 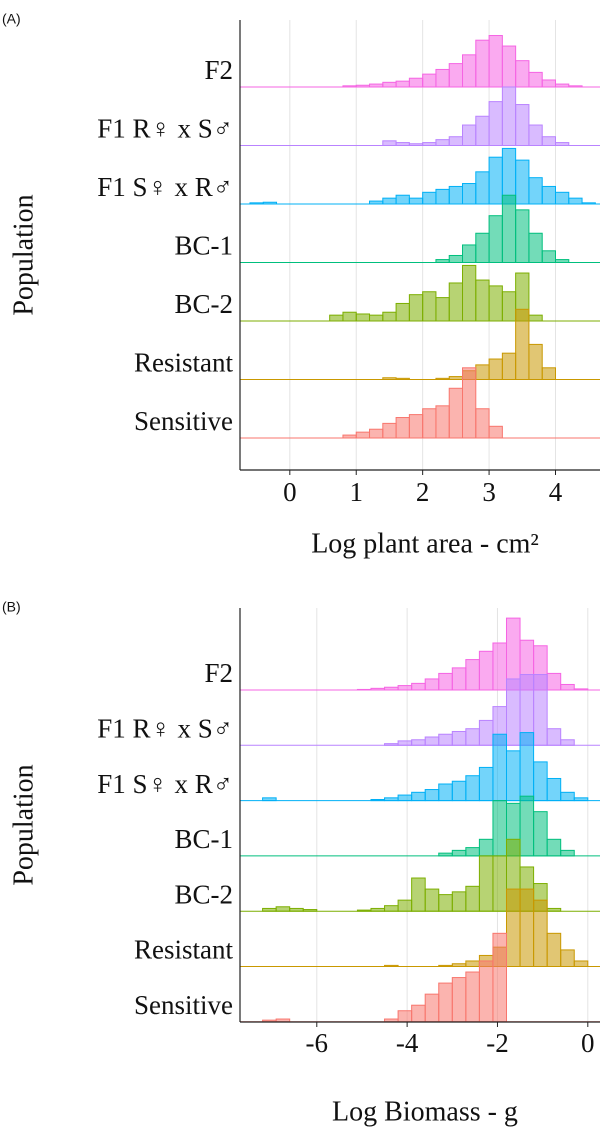 What do you see at coordinates (165, 129) in the screenshot?
I see `y-category-label: F1 R♀ x S♂` at bounding box center [165, 129].